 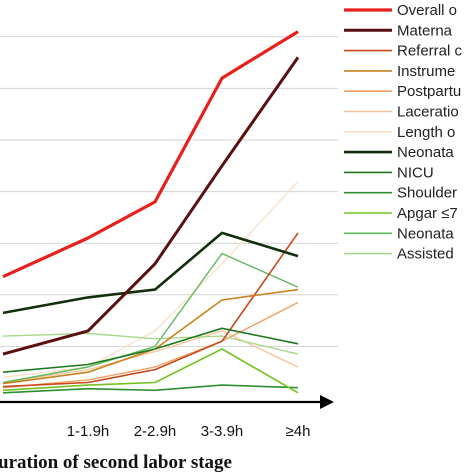 What do you see at coordinates (222, 431) in the screenshot?
I see `x-tick-label: 3-3.9h` at bounding box center [222, 431].